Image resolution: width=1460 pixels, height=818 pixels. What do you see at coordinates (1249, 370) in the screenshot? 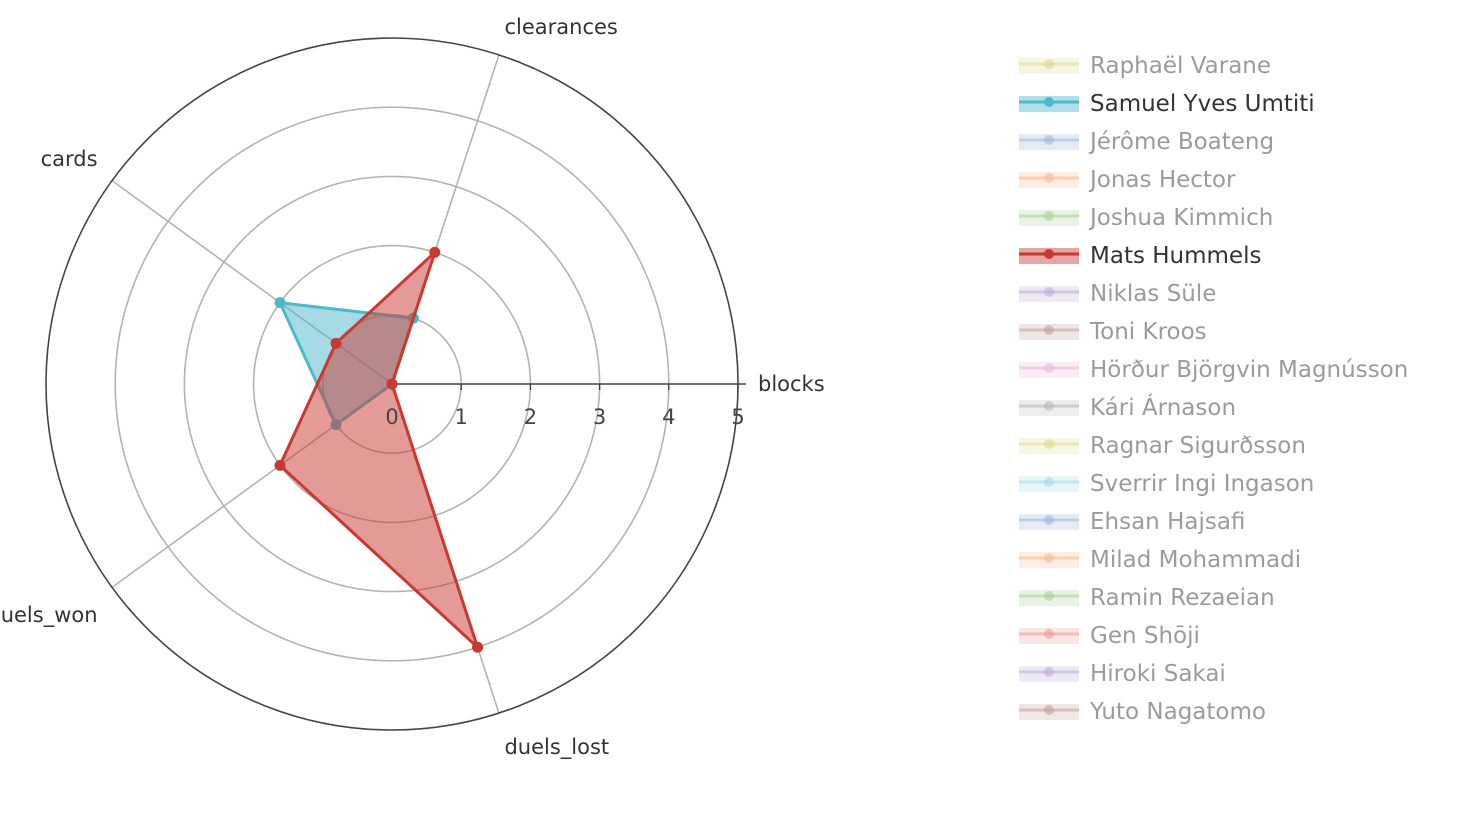
I see `legend-label: Hörður Björgvin Magnússon` at bounding box center [1249, 370].